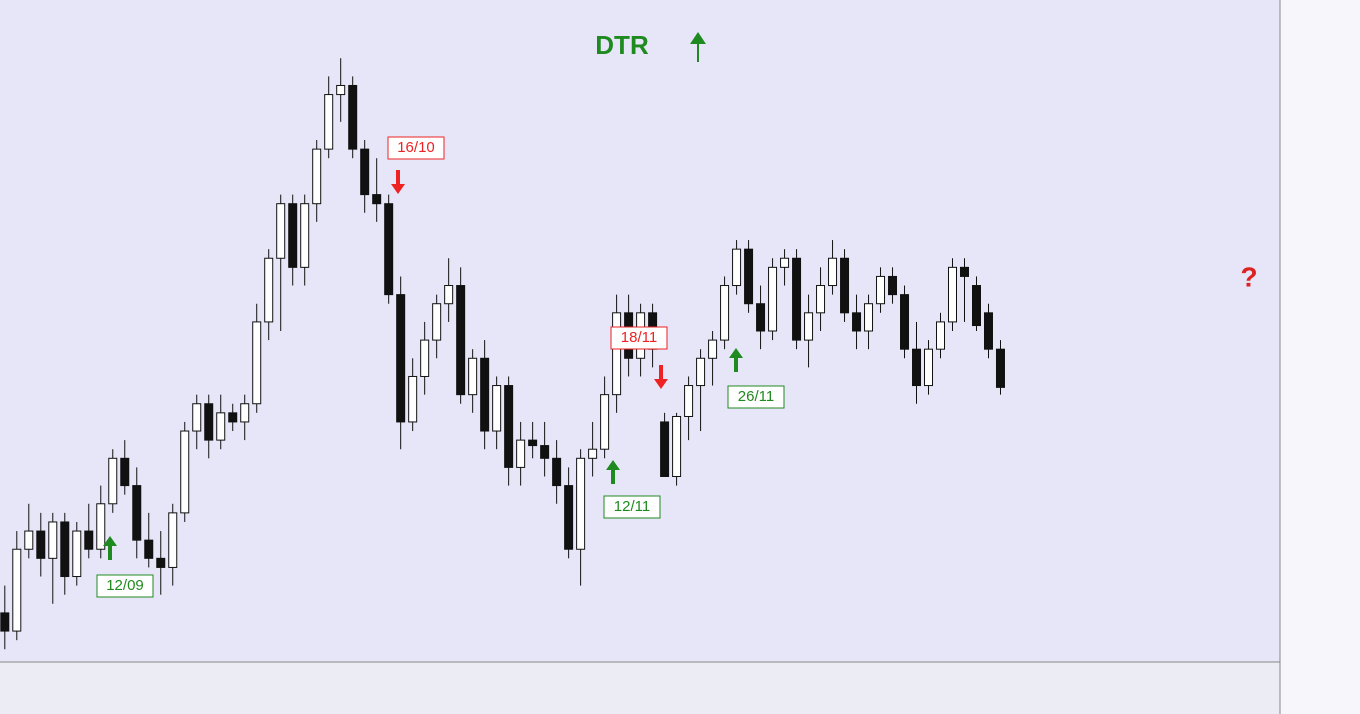  Describe the element at coordinates (398, 182) in the screenshot. I see `down-arrow-icon` at that location.